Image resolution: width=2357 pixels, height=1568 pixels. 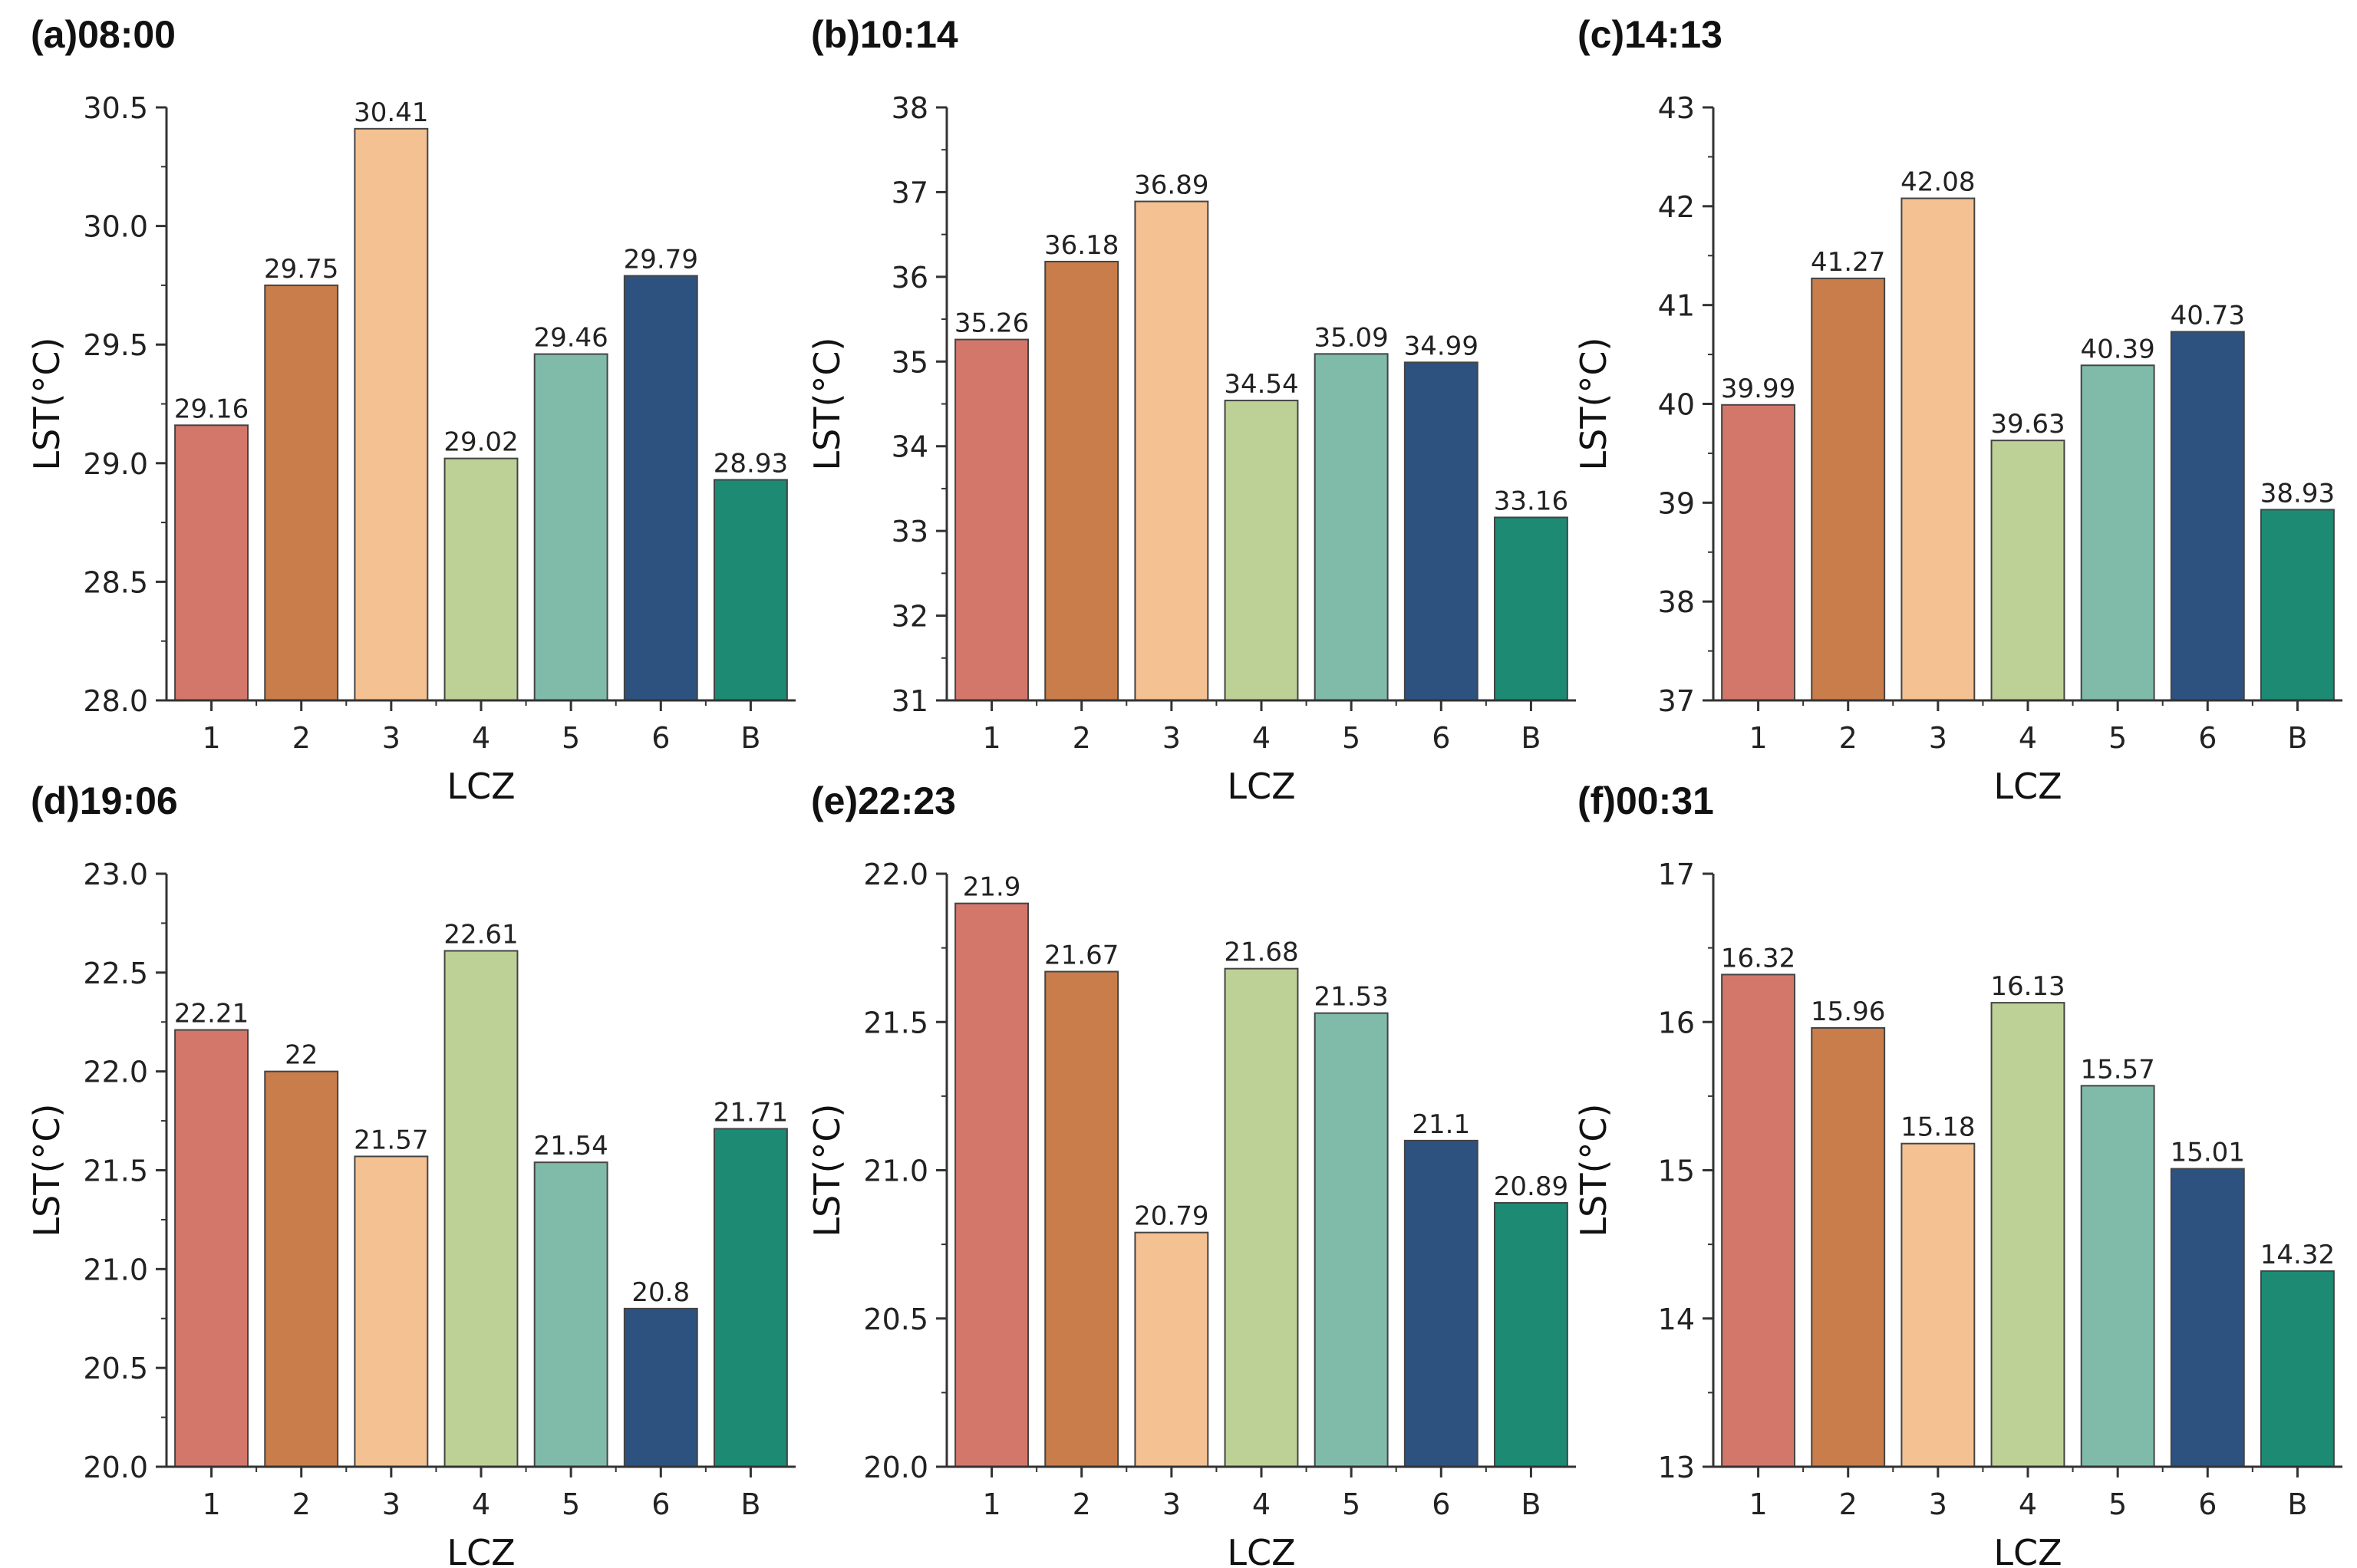 What do you see at coordinates (1531, 1186) in the screenshot?
I see `data-label: 20.89` at bounding box center [1531, 1186].